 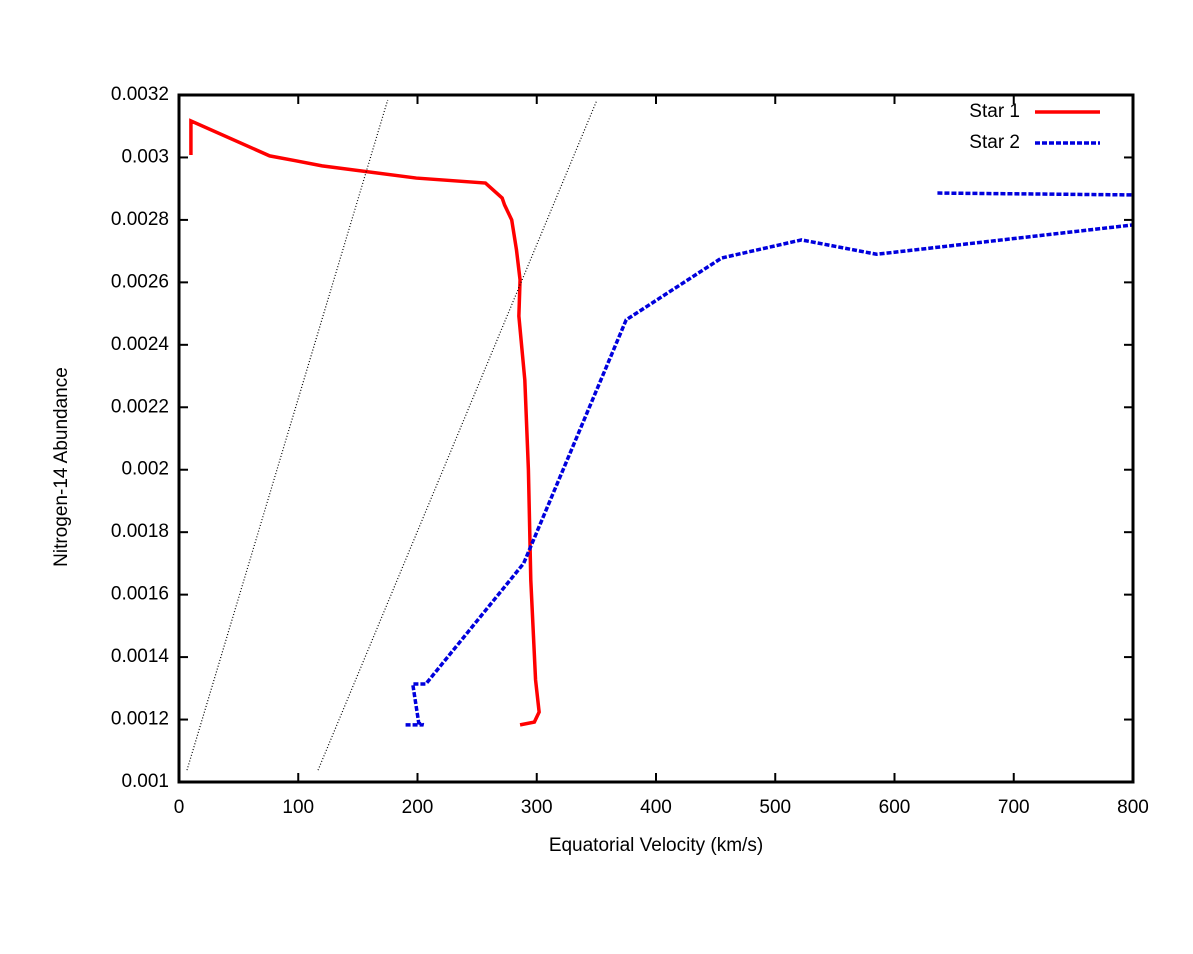 I want to click on legend-label: Star 1, so click(x=994, y=111).